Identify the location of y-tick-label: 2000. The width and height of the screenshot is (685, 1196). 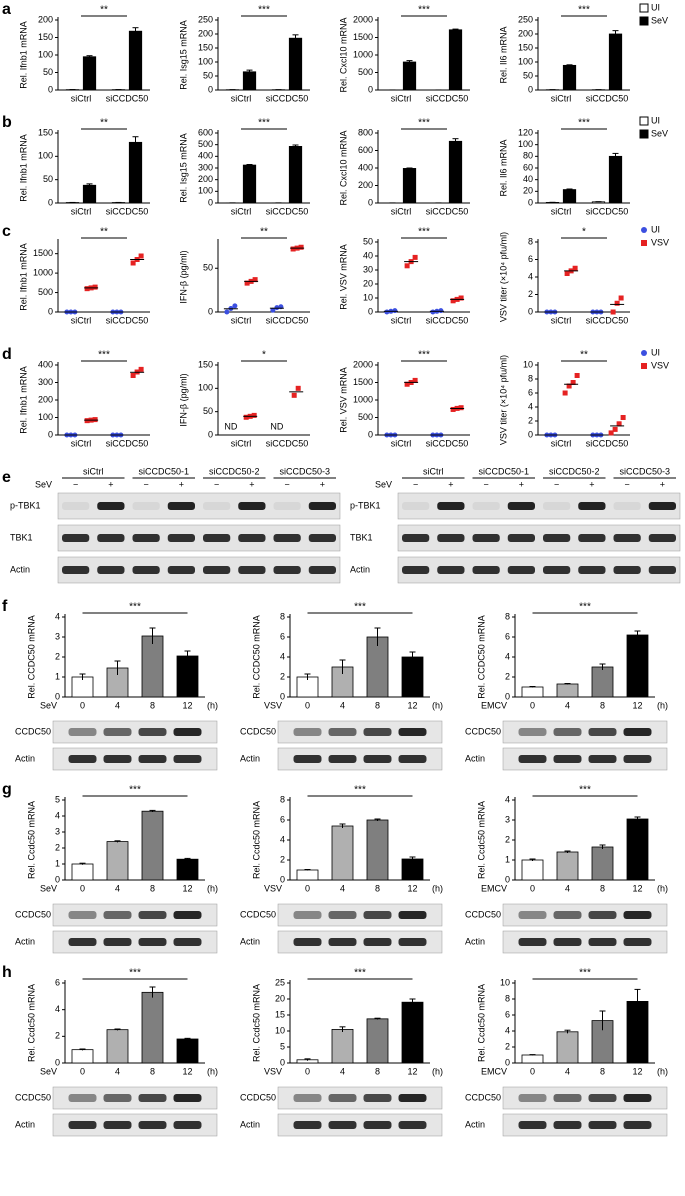
(363, 19).